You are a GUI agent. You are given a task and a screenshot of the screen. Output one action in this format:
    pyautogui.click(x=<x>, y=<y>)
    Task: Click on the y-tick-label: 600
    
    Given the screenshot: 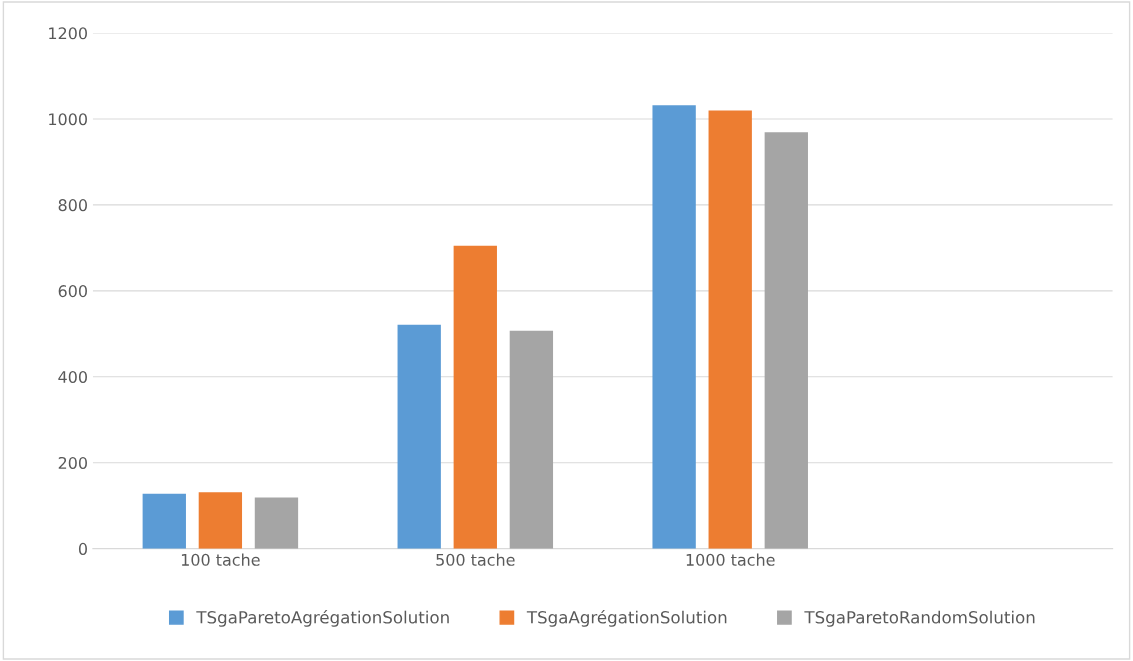 What is the action you would take?
    pyautogui.click(x=72, y=291)
    